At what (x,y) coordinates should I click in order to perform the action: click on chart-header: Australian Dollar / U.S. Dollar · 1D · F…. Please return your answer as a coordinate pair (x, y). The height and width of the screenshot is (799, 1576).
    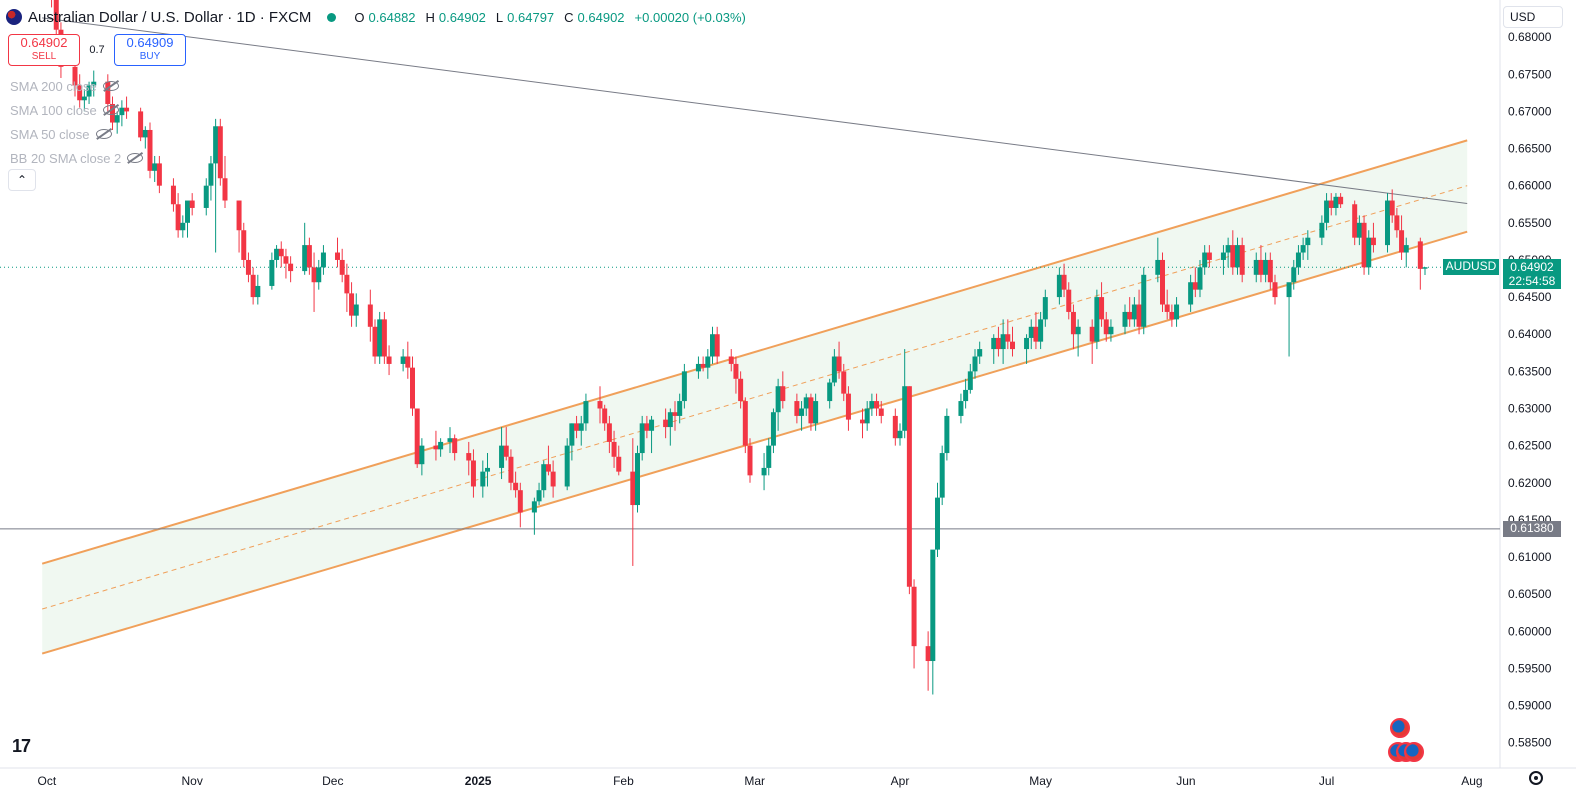
    Looking at the image, I should click on (379, 17).